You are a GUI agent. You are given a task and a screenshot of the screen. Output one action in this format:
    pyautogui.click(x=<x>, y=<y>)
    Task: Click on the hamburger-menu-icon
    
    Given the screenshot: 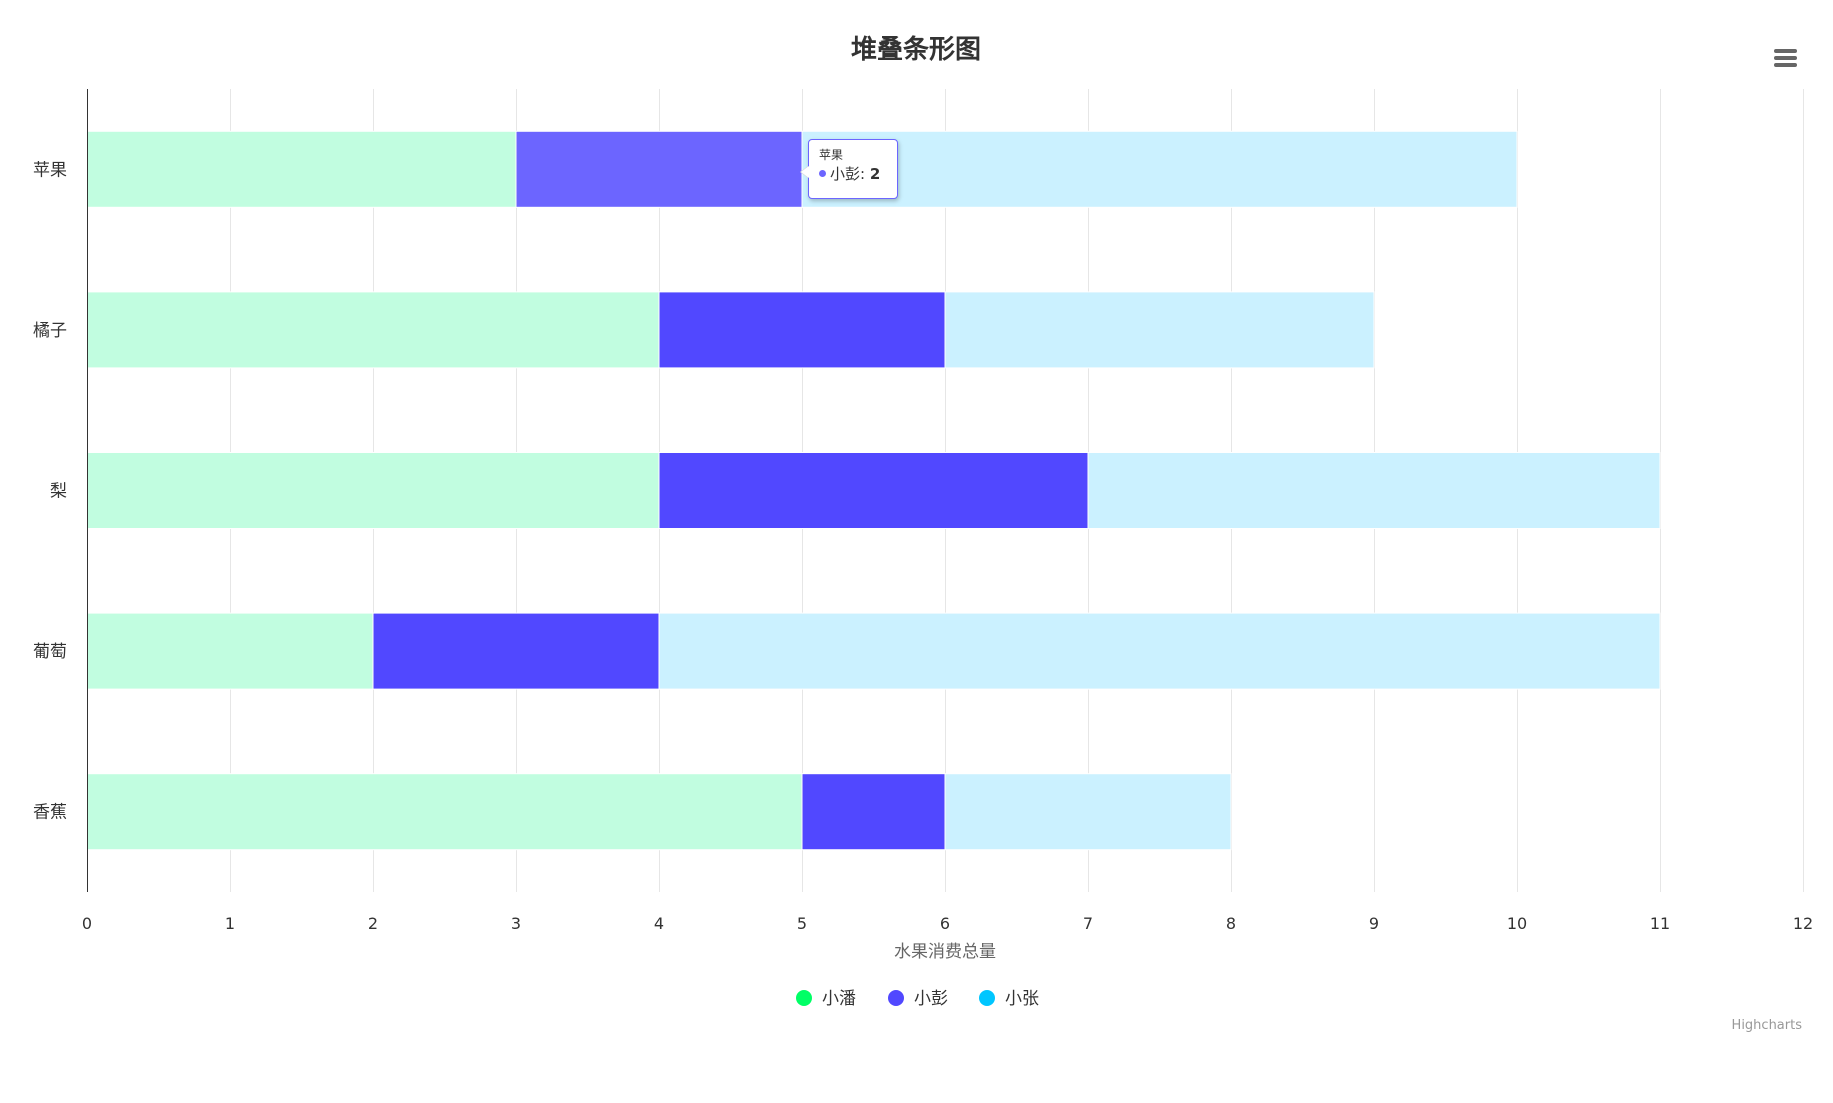 What is the action you would take?
    pyautogui.click(x=1785, y=59)
    